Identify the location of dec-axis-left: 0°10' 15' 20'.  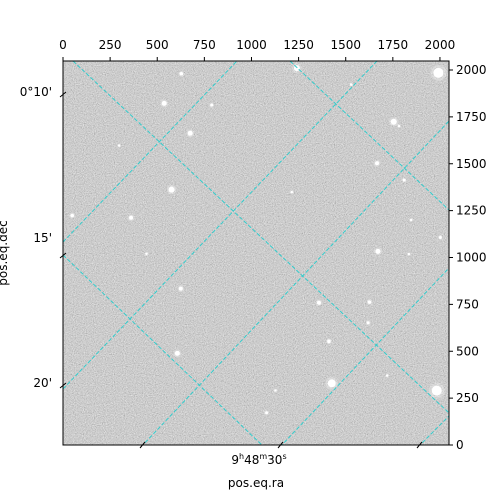
(43, 237).